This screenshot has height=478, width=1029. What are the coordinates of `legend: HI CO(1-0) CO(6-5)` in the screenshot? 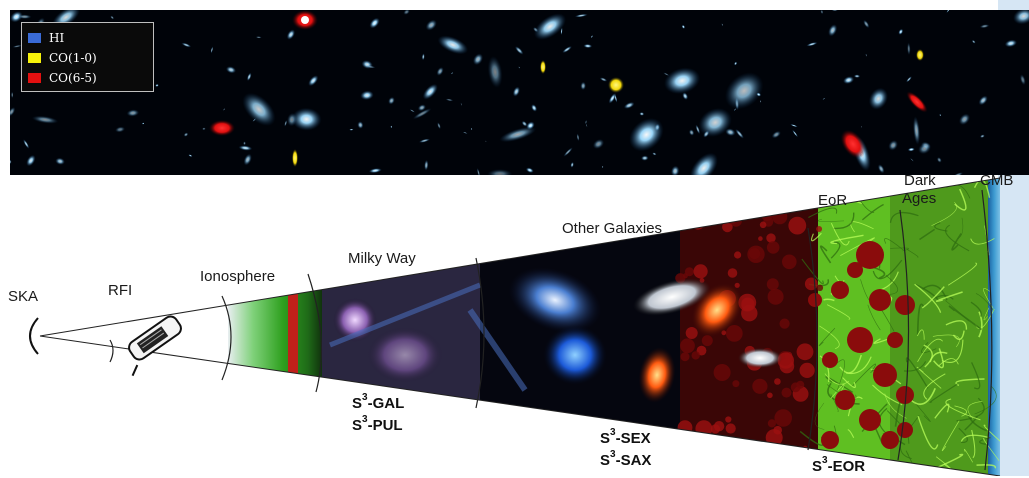 It's located at (87, 57).